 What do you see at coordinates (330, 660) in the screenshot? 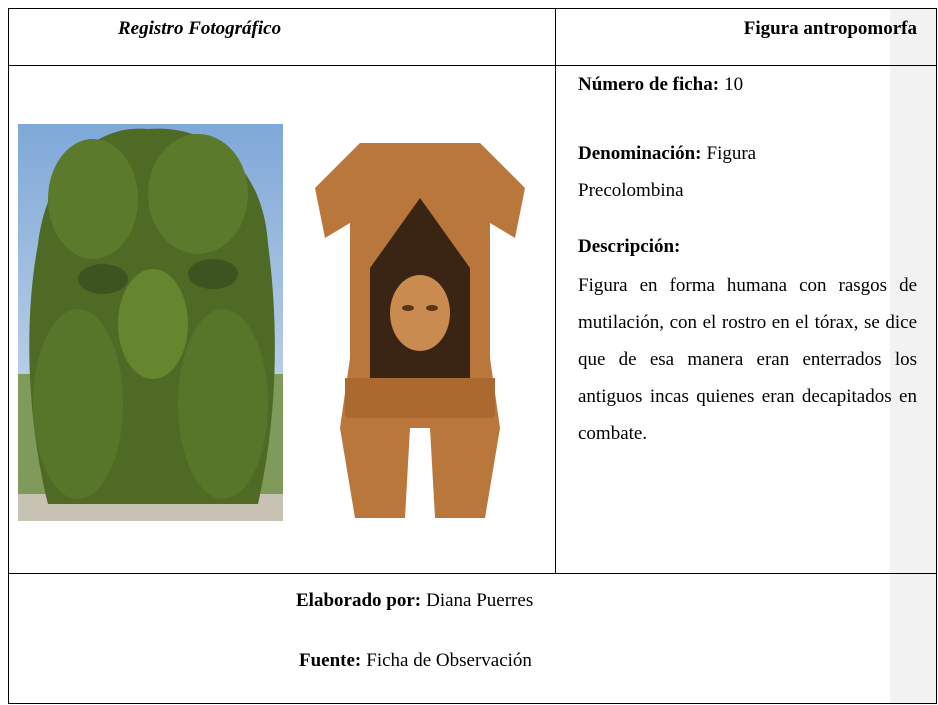
I see `field-label: Fuente:` at bounding box center [330, 660].